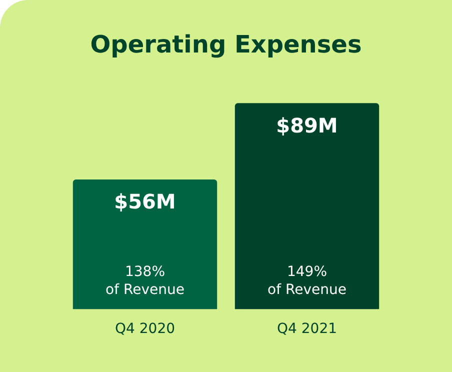 The height and width of the screenshot is (372, 452). Describe the element at coordinates (226, 44) in the screenshot. I see `chart-title: Operating Expenses` at that location.